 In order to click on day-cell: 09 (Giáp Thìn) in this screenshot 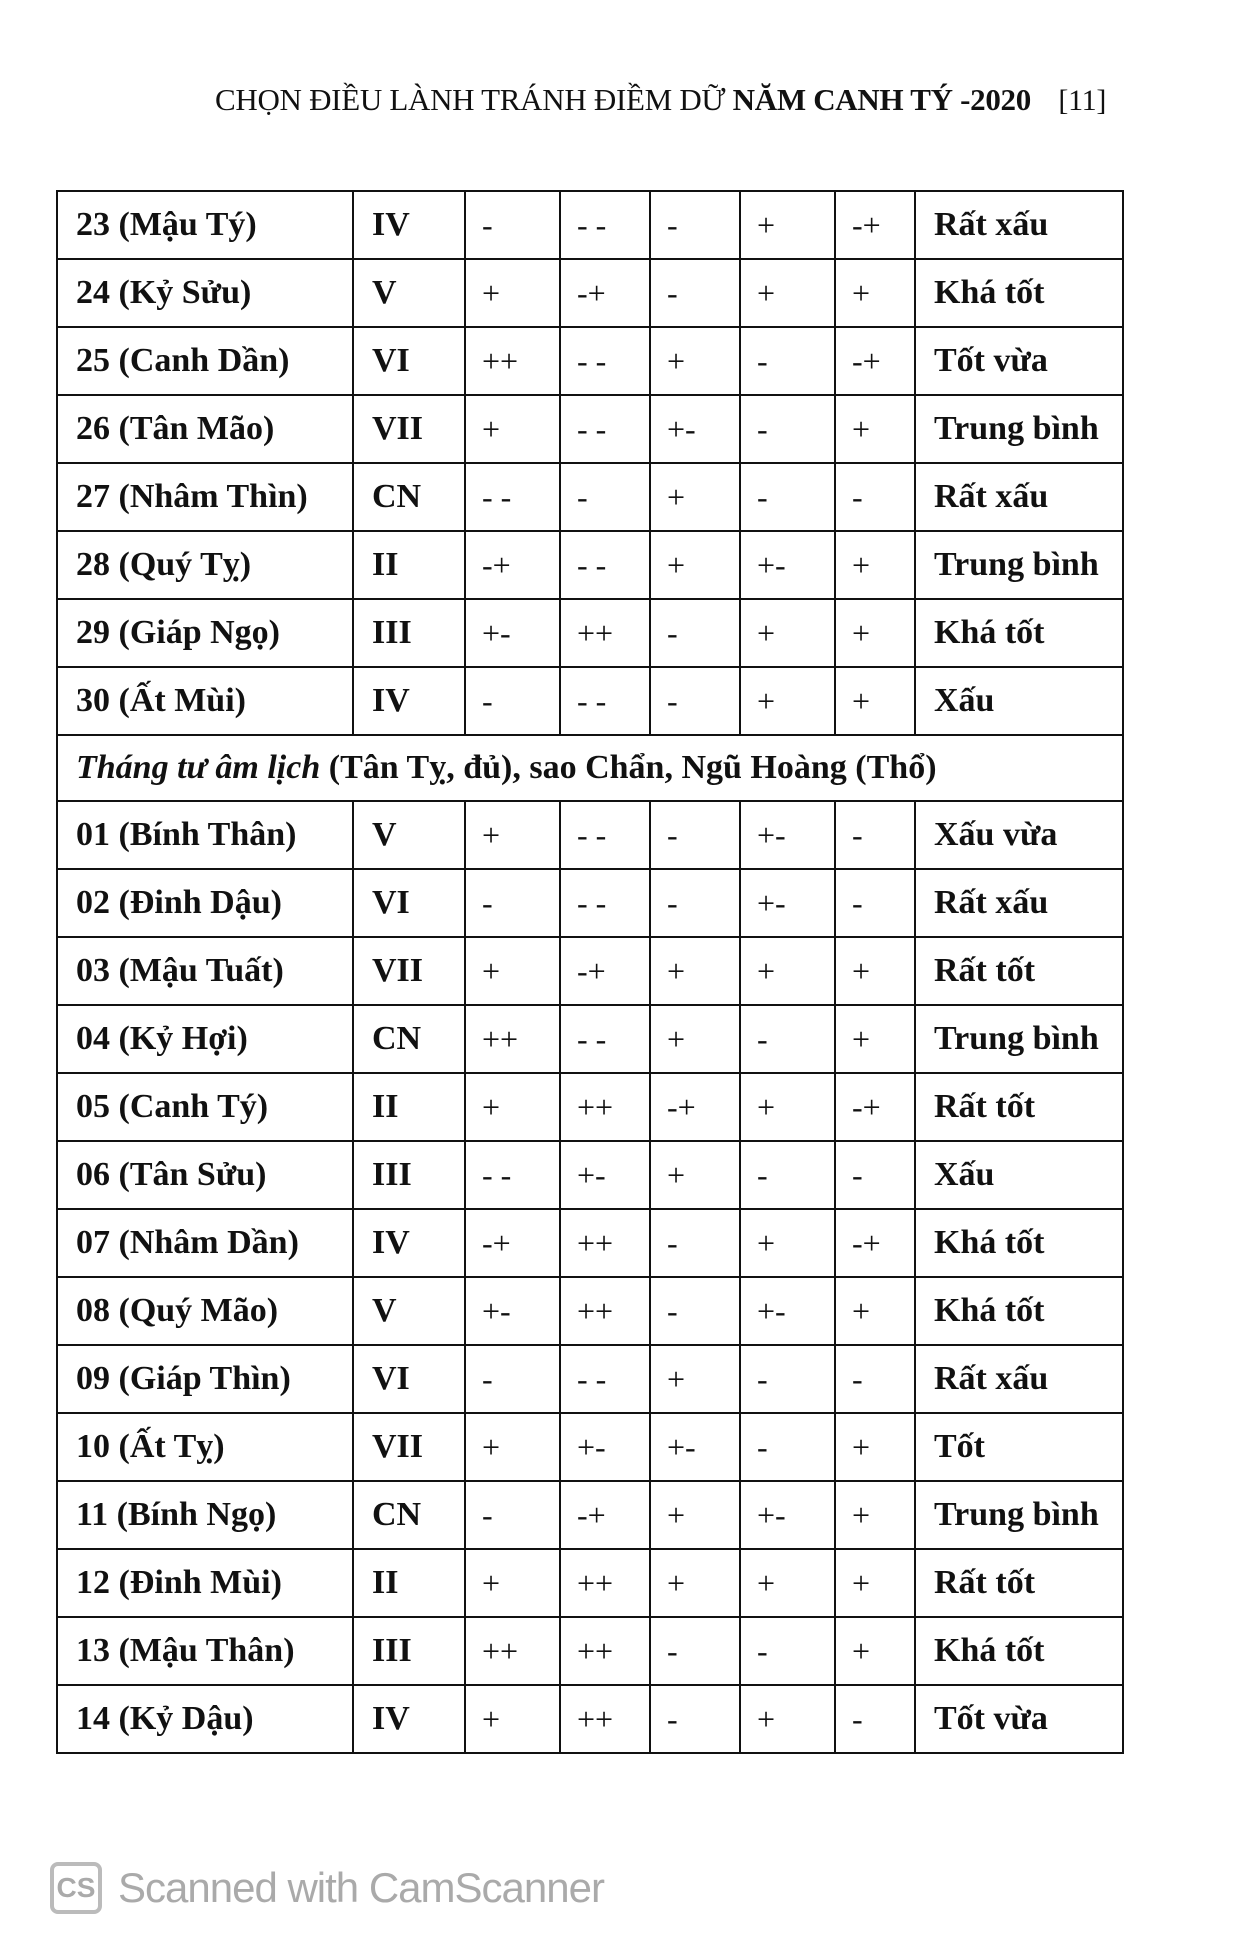, I will do `click(205, 1379)`.